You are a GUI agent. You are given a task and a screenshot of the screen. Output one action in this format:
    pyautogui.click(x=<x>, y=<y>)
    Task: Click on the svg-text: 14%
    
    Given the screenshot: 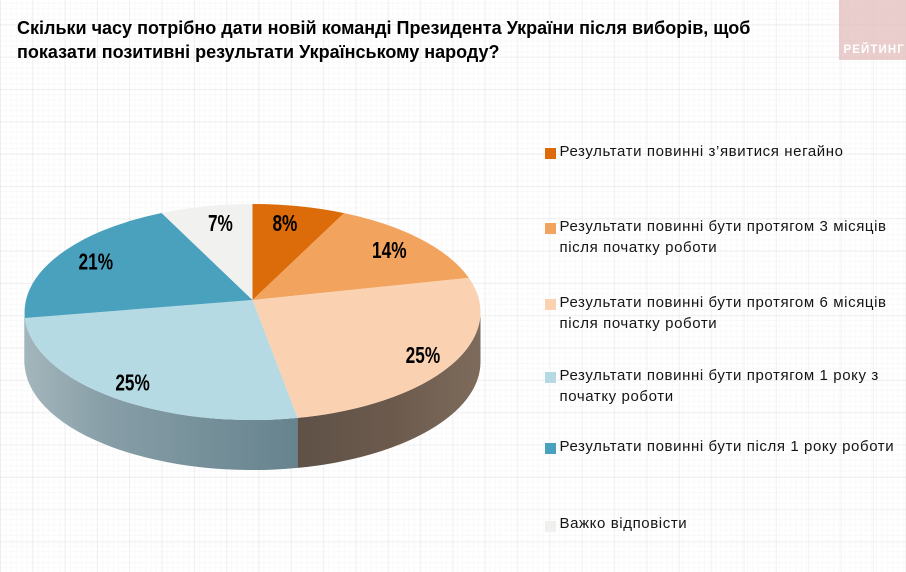 What is the action you would take?
    pyautogui.click(x=389, y=251)
    